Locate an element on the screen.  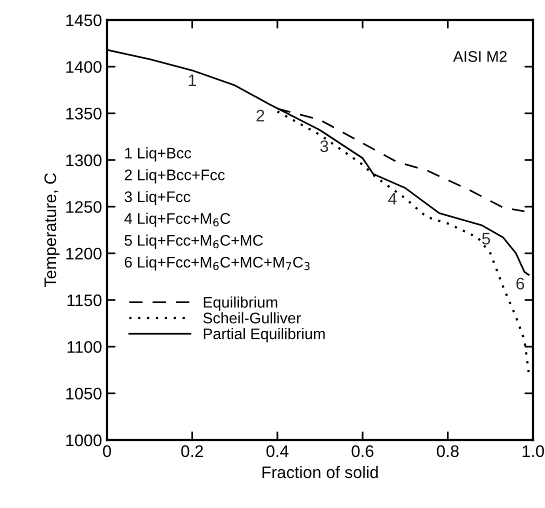
x-tick-label: 0.2 is located at coordinates (192, 451).